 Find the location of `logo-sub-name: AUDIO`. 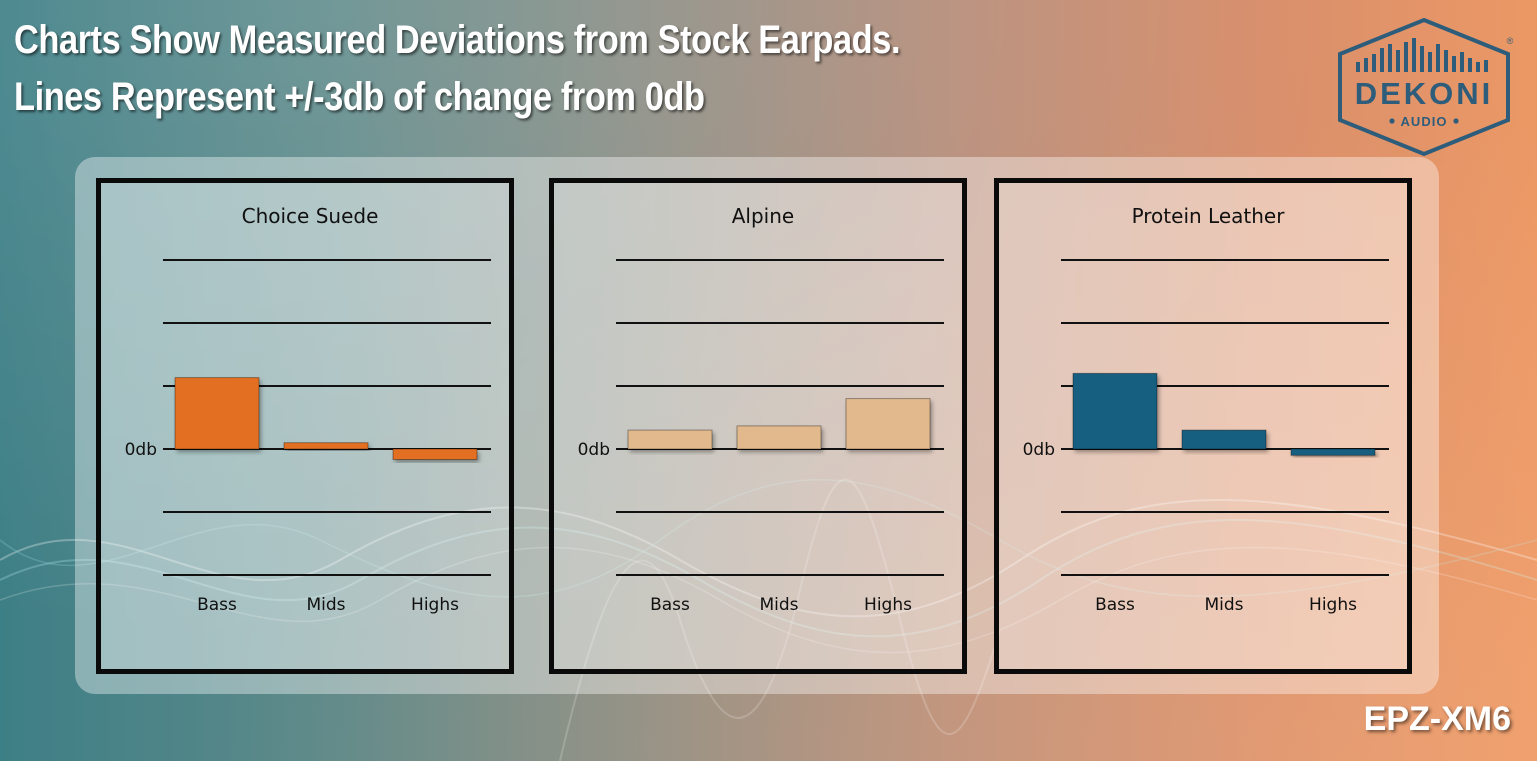

logo-sub-name: AUDIO is located at coordinates (1424, 121).